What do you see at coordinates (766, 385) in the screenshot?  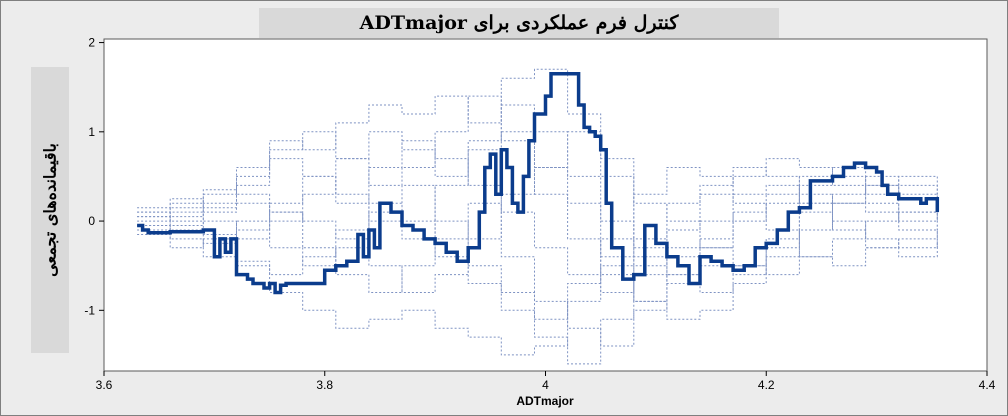 I see `x-tick-label: 4.2` at bounding box center [766, 385].